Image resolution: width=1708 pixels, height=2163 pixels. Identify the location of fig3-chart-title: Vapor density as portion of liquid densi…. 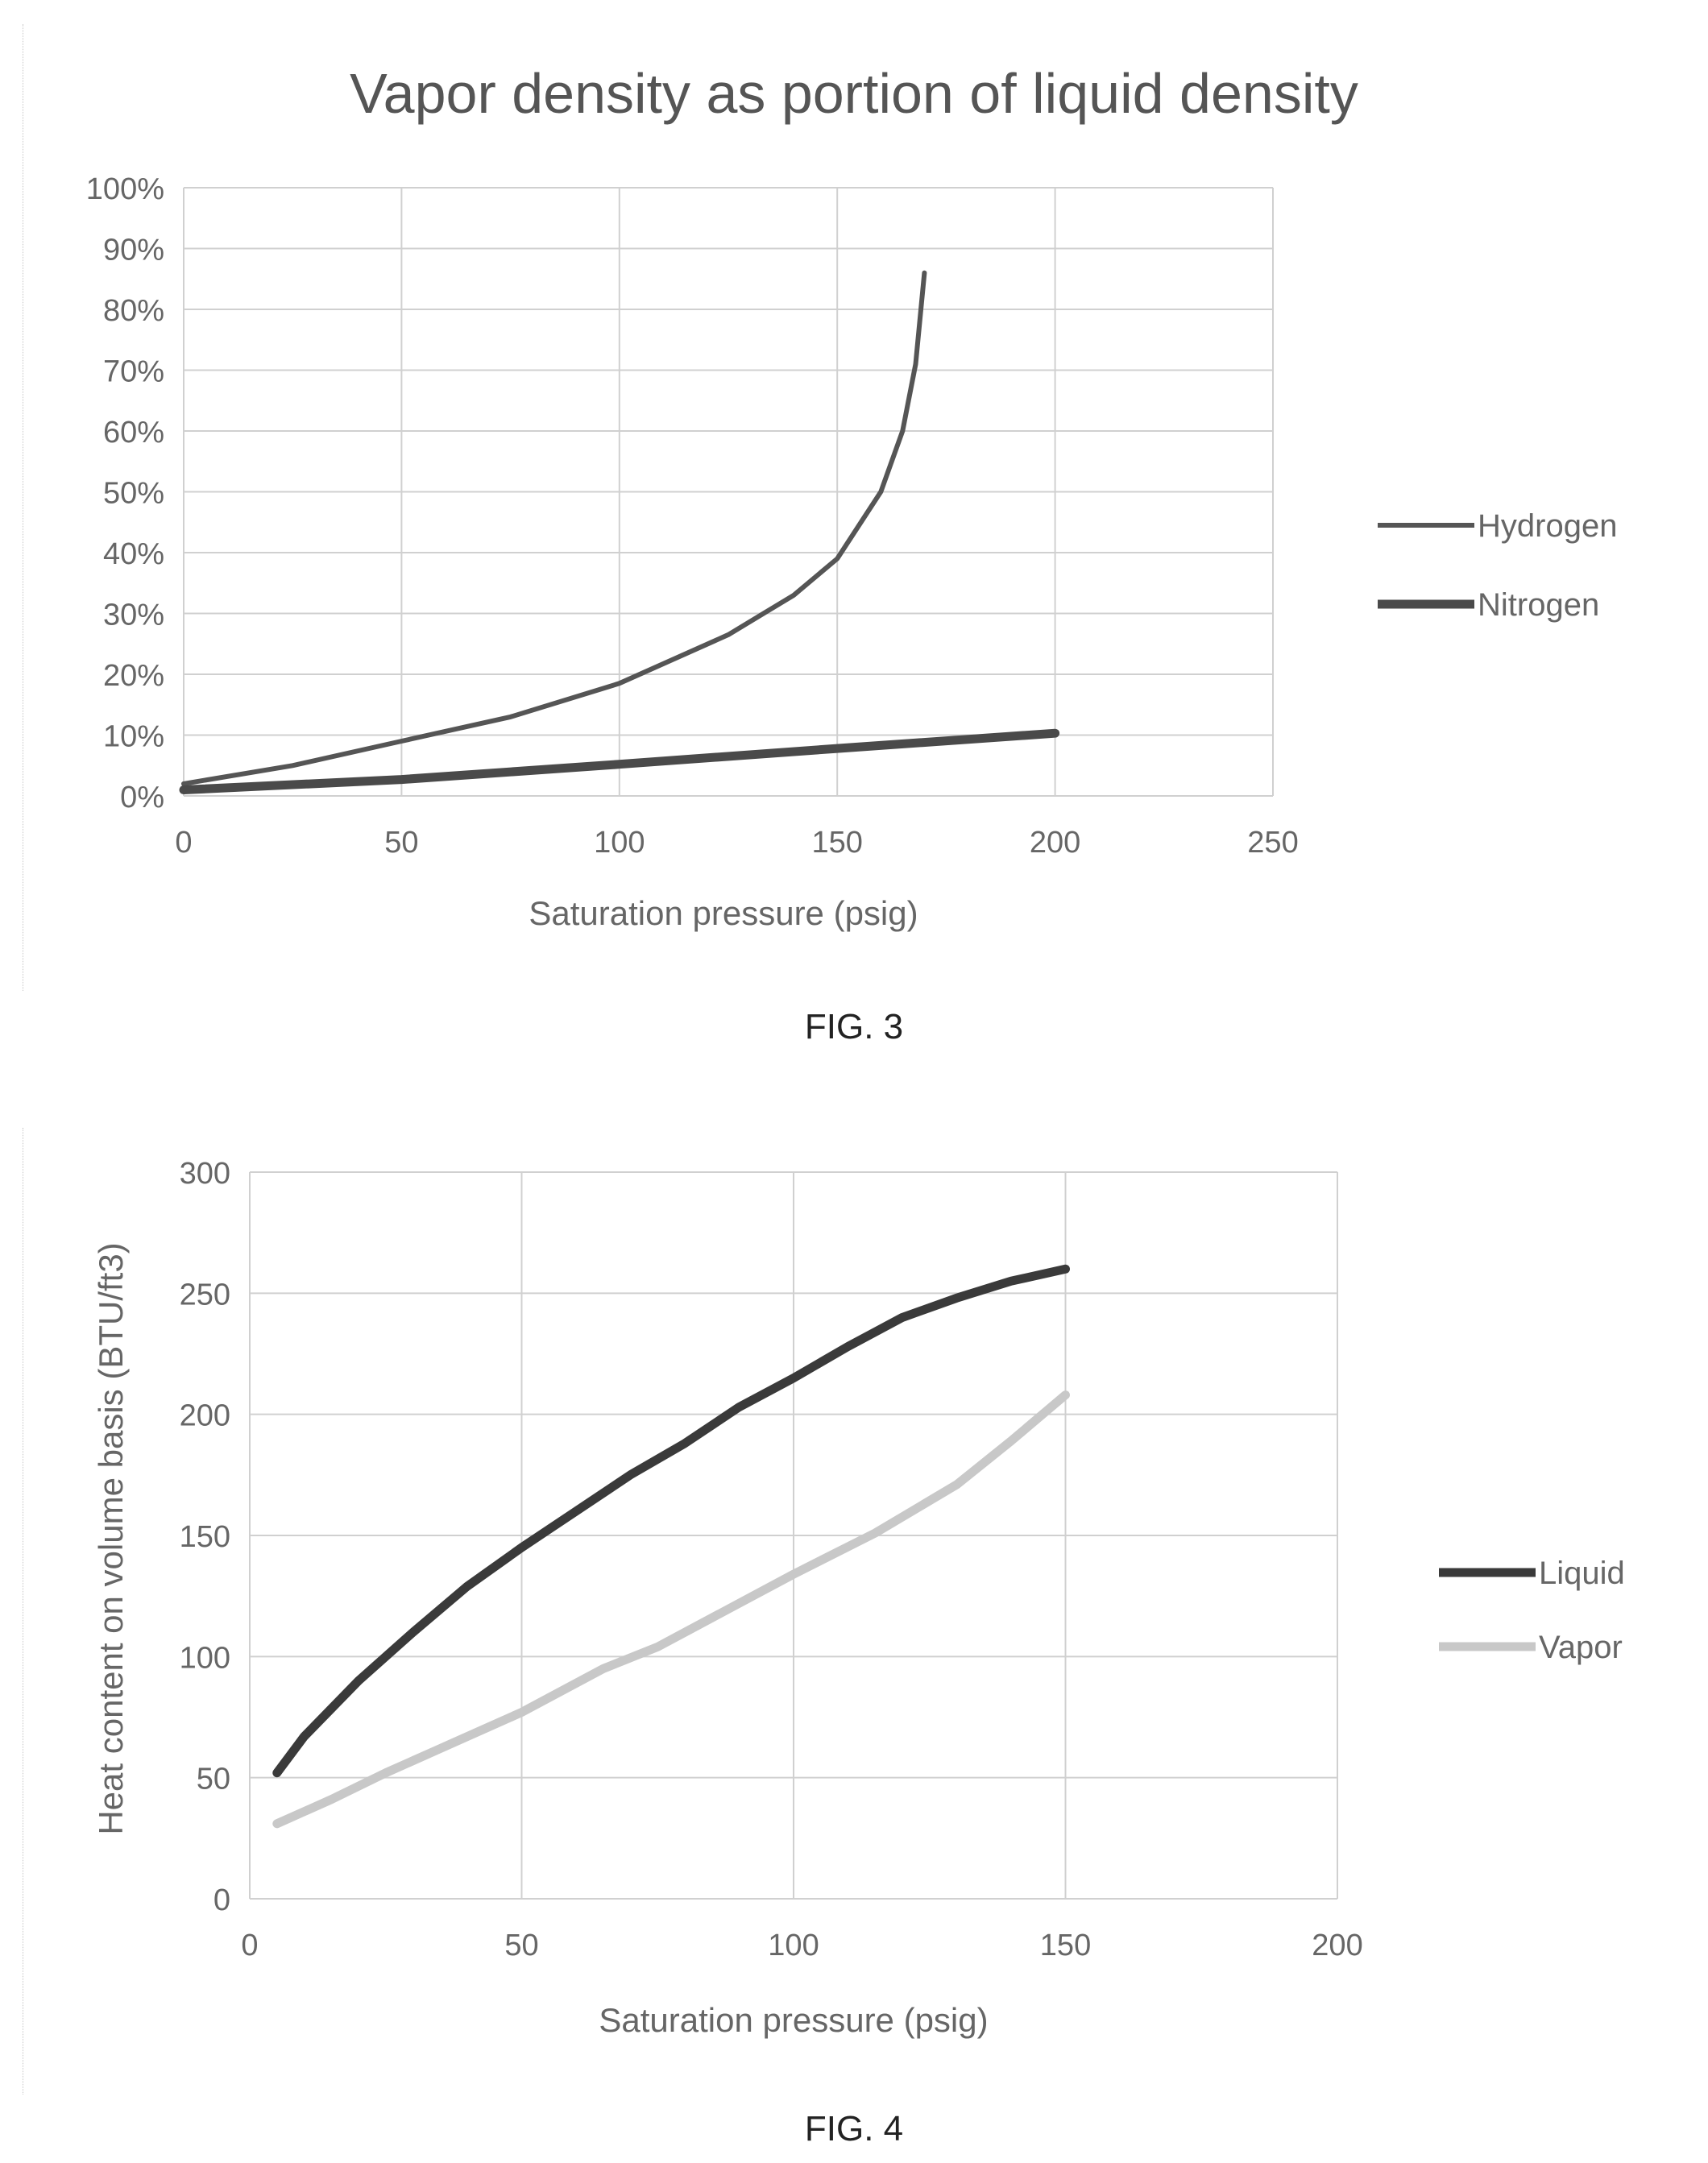
(854, 93).